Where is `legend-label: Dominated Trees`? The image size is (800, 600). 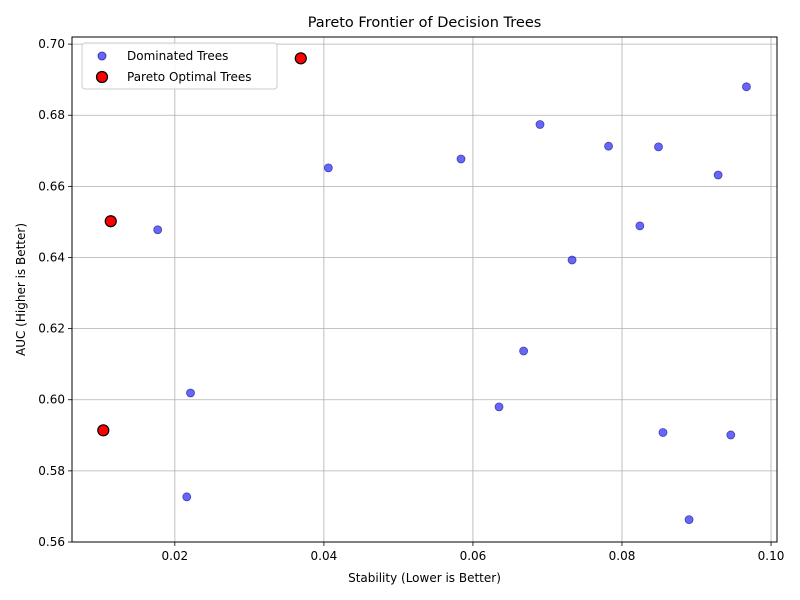
legend-label: Dominated Trees is located at coordinates (177, 56).